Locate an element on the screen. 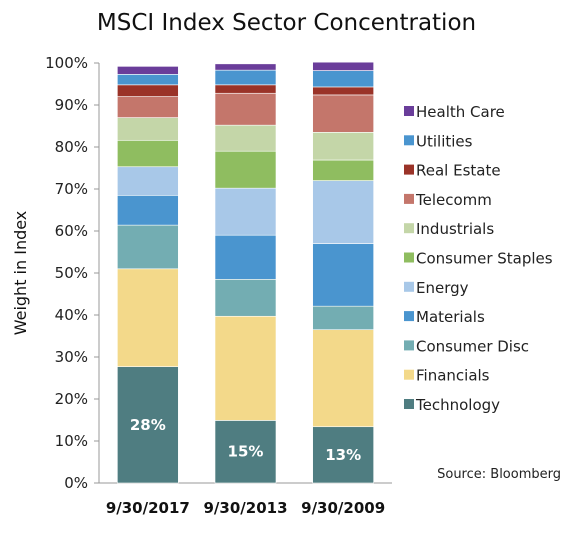 The width and height of the screenshot is (573, 535). data-label: 15% is located at coordinates (246, 452).